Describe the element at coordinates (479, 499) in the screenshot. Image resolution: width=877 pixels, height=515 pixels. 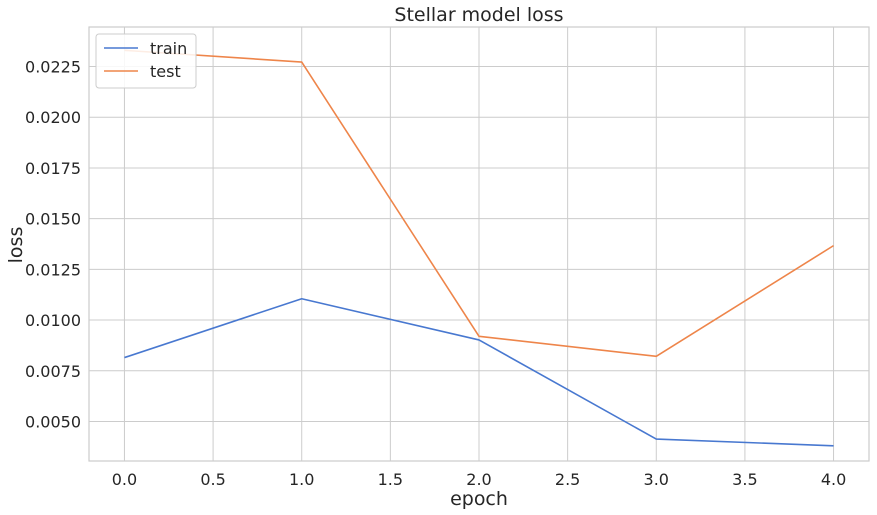
I see `x-axis-label: epoch` at that location.